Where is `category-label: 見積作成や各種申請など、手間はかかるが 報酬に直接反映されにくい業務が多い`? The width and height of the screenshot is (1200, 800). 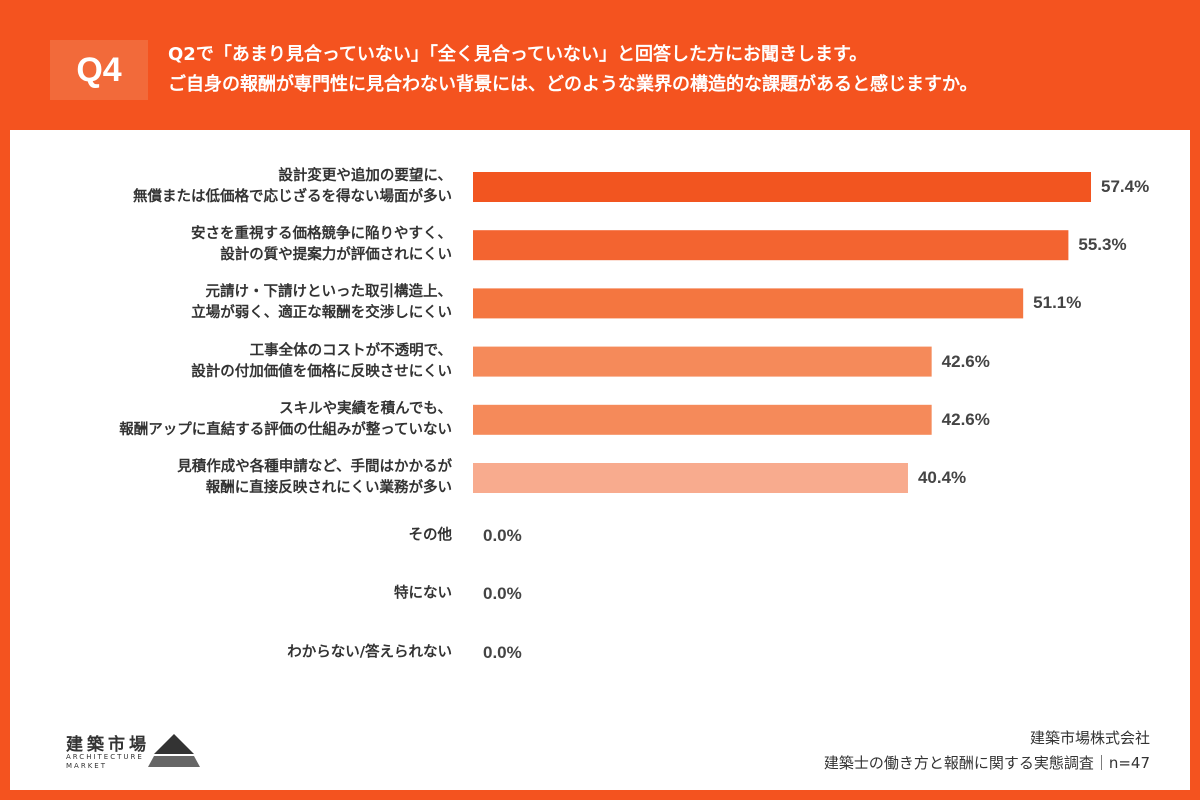
category-label: 見積作成や各種申請など、手間はかかるが 報酬に直接反映されにくい業務が多い is located at coordinates (314, 477).